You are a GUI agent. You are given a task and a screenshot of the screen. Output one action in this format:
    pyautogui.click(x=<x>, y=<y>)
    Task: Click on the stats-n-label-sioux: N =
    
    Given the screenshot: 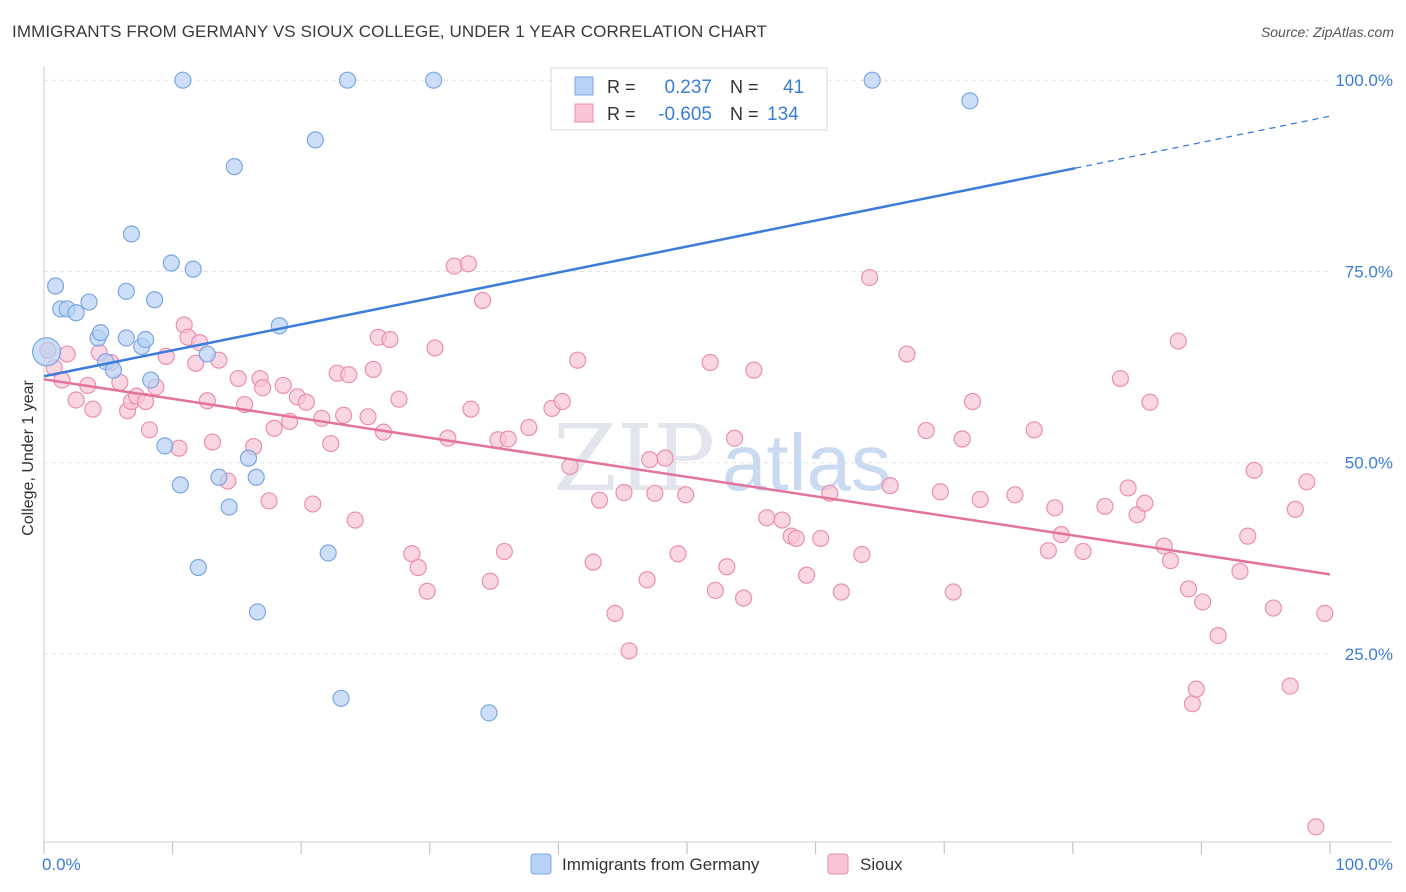 What is the action you would take?
    pyautogui.click(x=744, y=114)
    